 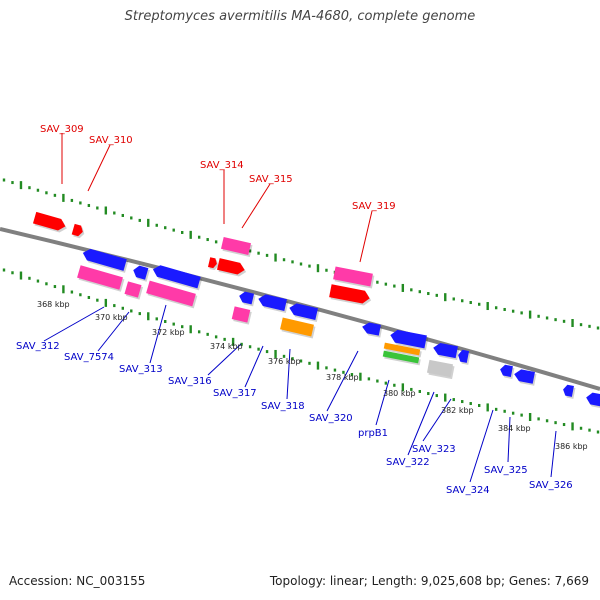 I want to click on scale-label: 386 kbp, so click(x=571, y=446).